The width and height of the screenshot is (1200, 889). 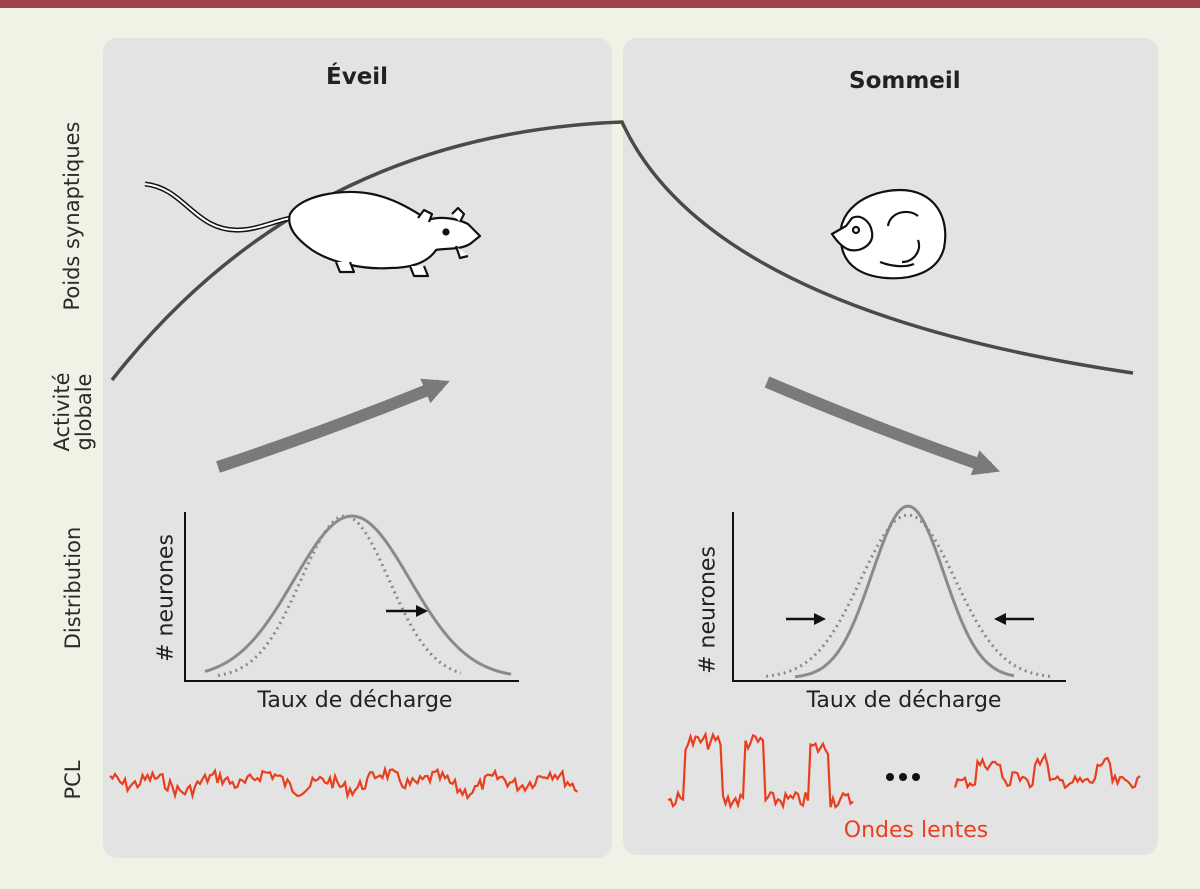 What do you see at coordinates (903, 777) in the screenshot?
I see `ellipsis-dots` at bounding box center [903, 777].